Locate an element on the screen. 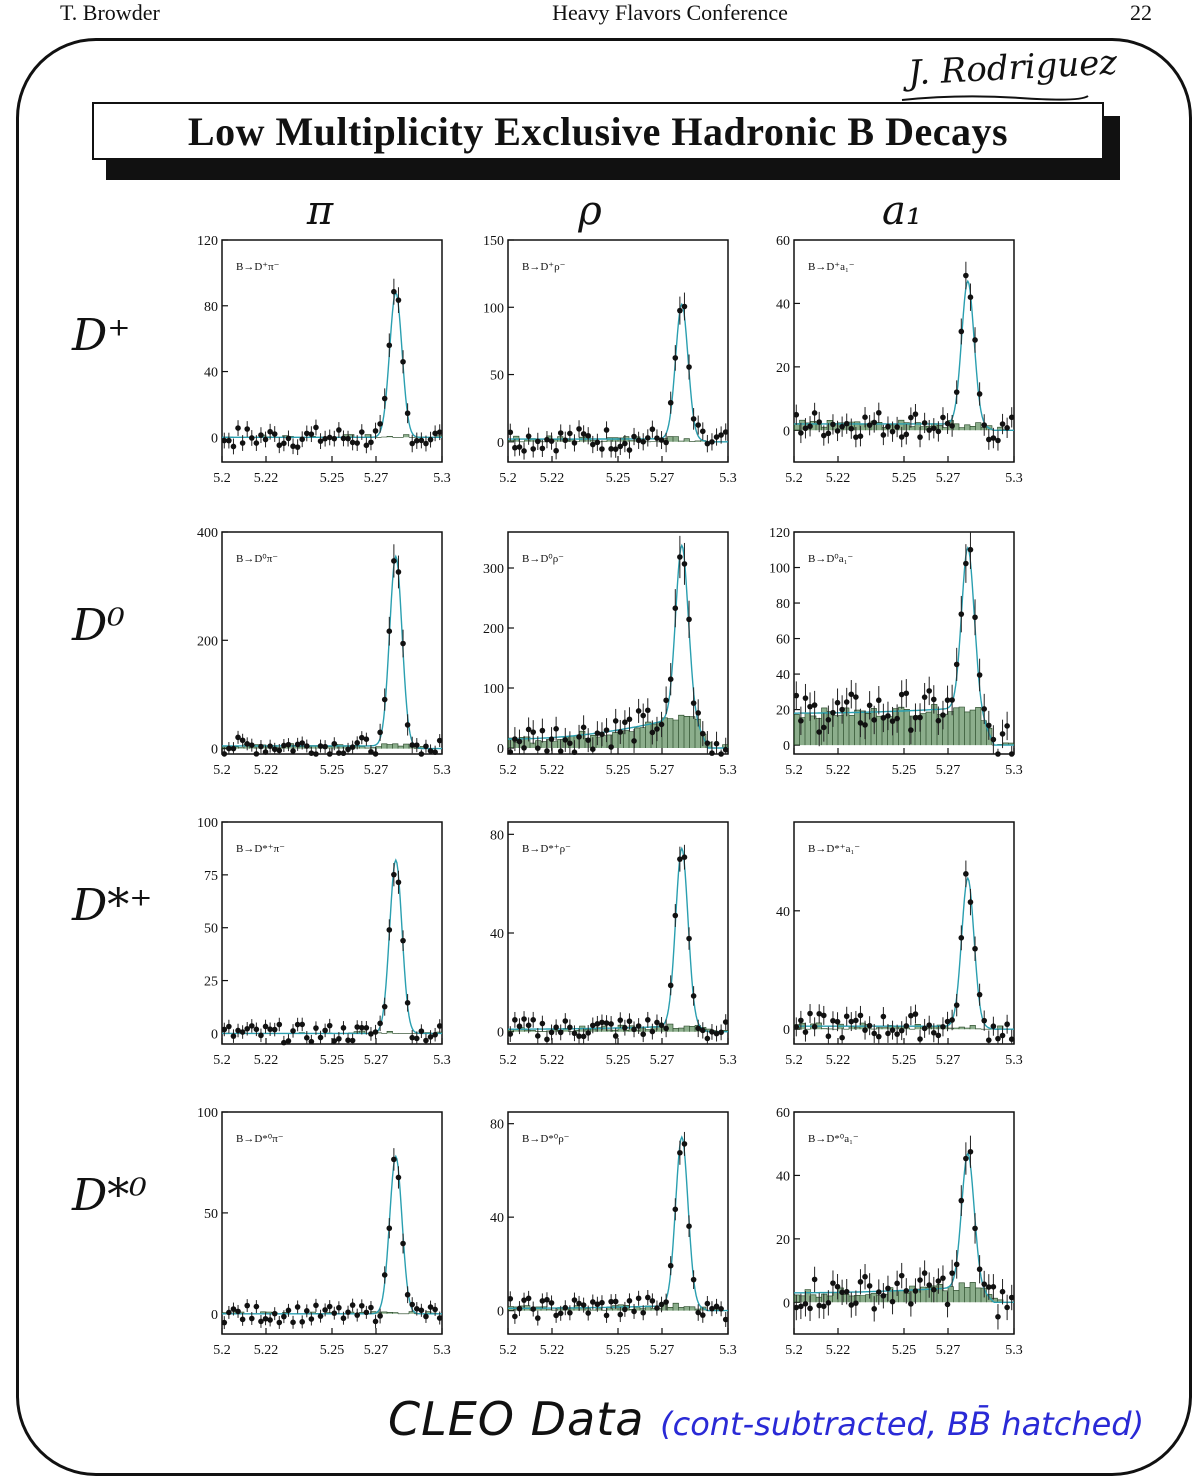  plot-panel: 0 40 80 120 5.2 5.22 5.25 5.27 5.3 B→D⁺π⁻ is located at coordinates (324, 360).